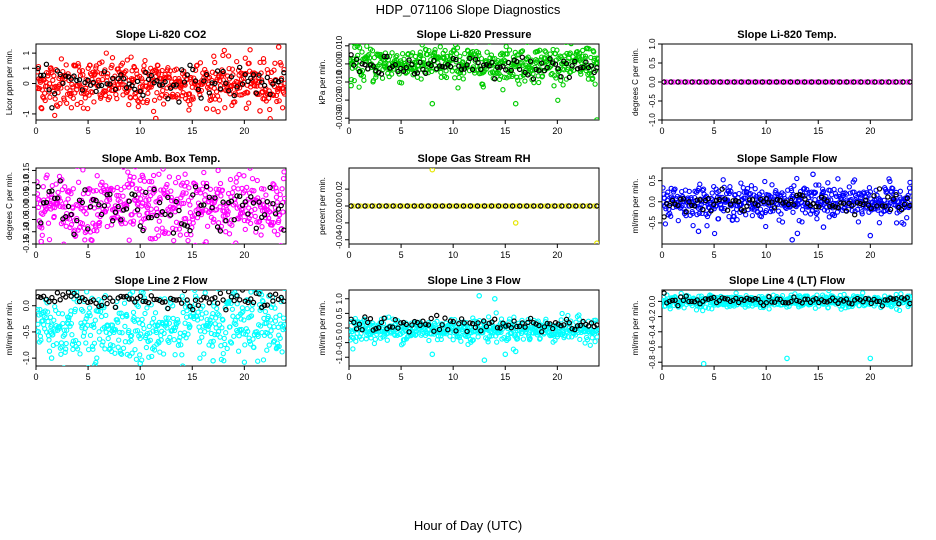 The width and height of the screenshot is (936, 540). What do you see at coordinates (766, 377) in the screenshot?
I see `x-tick-label: 10` at bounding box center [766, 377].